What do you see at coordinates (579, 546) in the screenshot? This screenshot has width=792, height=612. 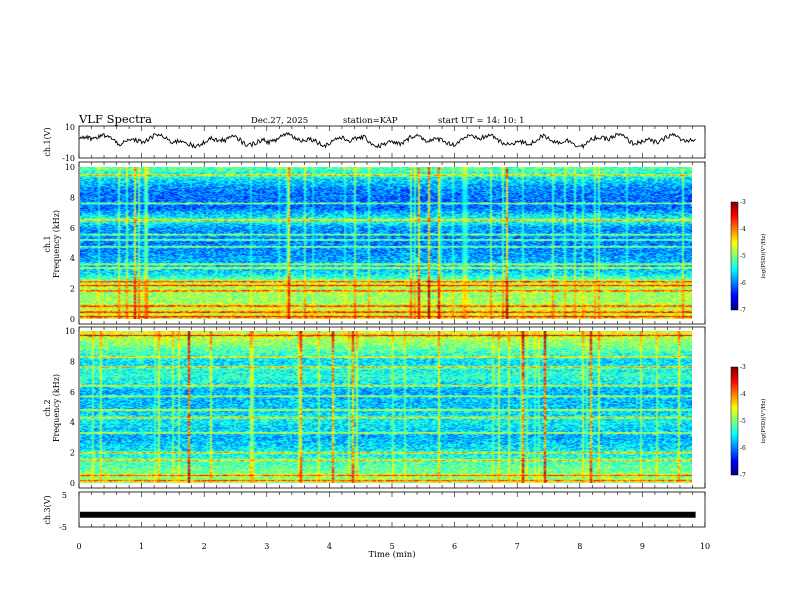 I see `time-tick: 8` at bounding box center [579, 546].